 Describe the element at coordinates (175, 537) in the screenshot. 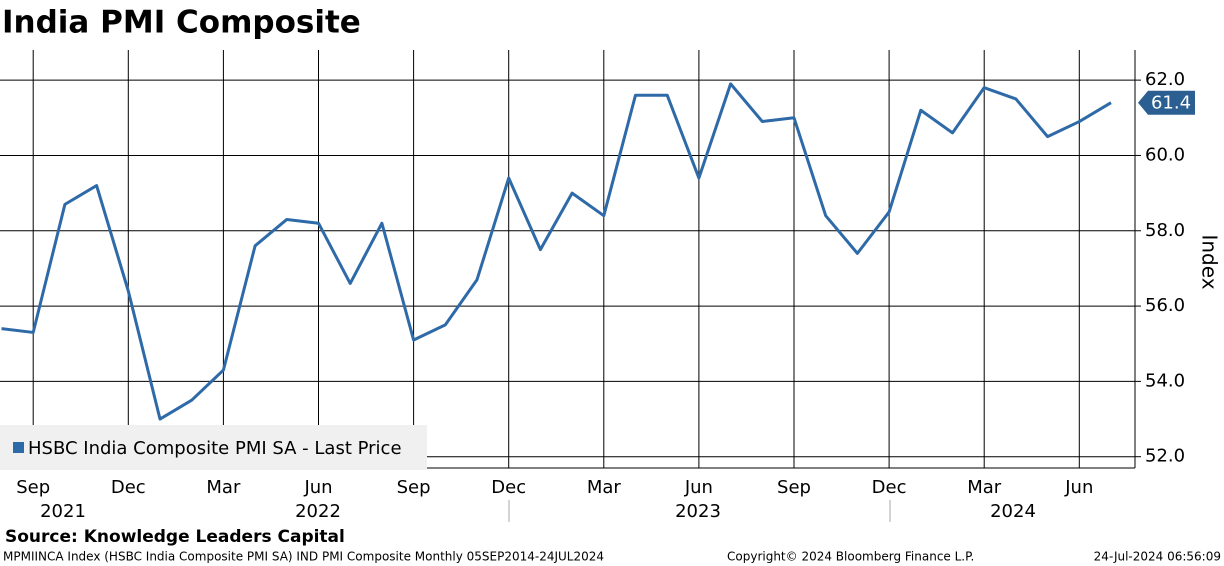

I see `source: Source: Knowledge Leaders Capital` at that location.